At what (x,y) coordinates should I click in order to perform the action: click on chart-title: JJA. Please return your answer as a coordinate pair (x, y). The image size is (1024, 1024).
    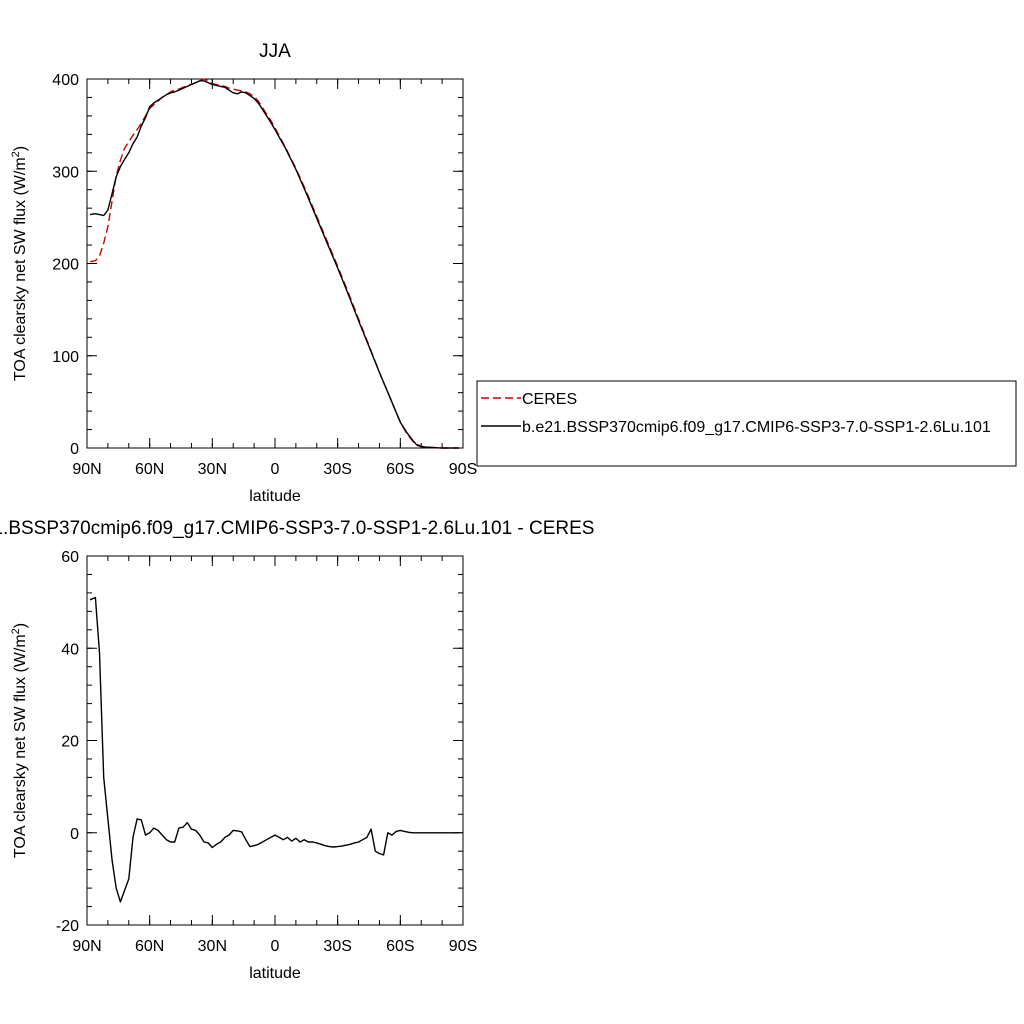
    Looking at the image, I should click on (275, 51).